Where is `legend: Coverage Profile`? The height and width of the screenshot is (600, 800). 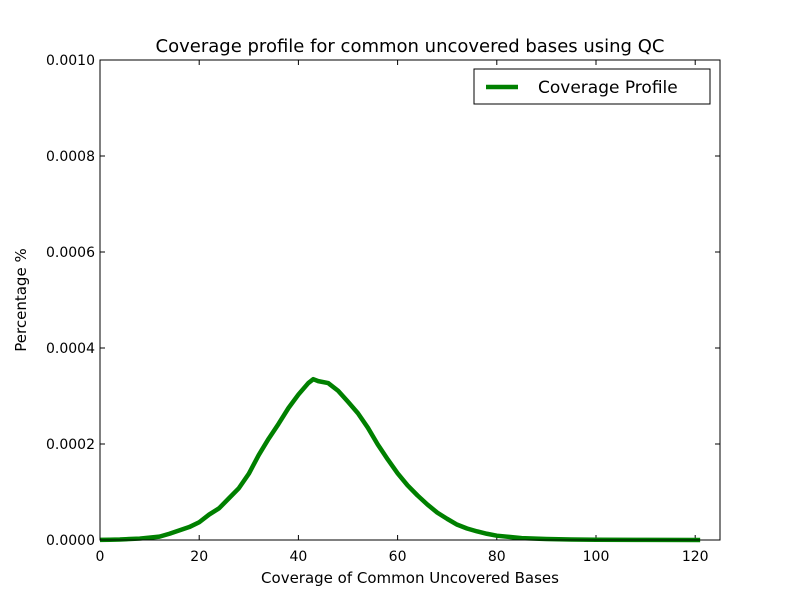
legend: Coverage Profile is located at coordinates (592, 86).